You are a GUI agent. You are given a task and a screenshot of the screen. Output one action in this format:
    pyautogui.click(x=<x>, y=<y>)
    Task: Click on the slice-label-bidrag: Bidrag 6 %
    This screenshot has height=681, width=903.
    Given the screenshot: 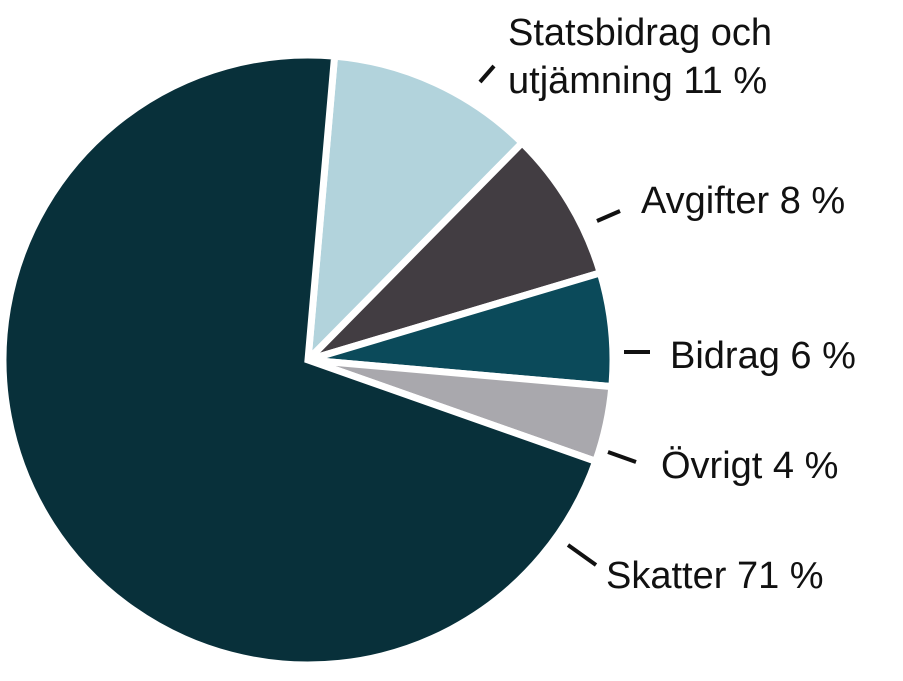 What is the action you would take?
    pyautogui.click(x=763, y=356)
    